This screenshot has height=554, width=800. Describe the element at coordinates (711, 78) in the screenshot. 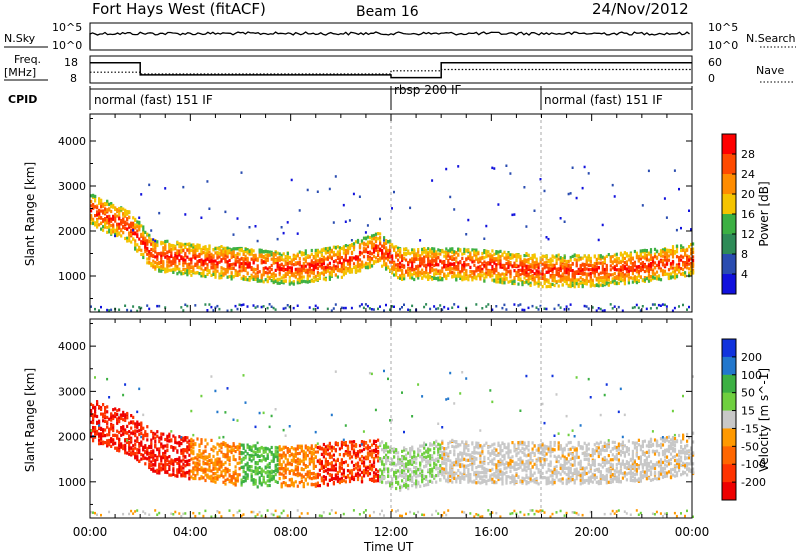

I see `nave-tick-0: 0` at that location.